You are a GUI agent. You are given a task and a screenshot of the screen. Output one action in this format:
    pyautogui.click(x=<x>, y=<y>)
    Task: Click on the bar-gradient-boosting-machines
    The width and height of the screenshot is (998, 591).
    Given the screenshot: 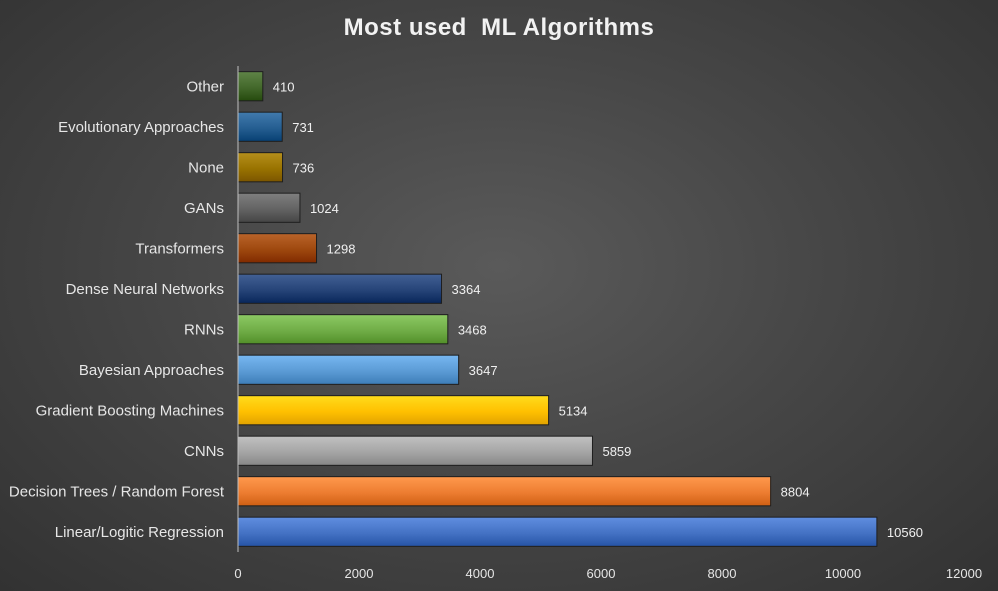 What is the action you would take?
    pyautogui.click(x=393, y=410)
    